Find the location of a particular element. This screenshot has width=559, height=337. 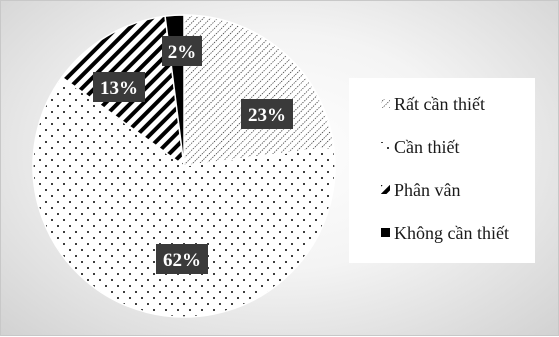

data-label-text: 62% is located at coordinates (182, 260).